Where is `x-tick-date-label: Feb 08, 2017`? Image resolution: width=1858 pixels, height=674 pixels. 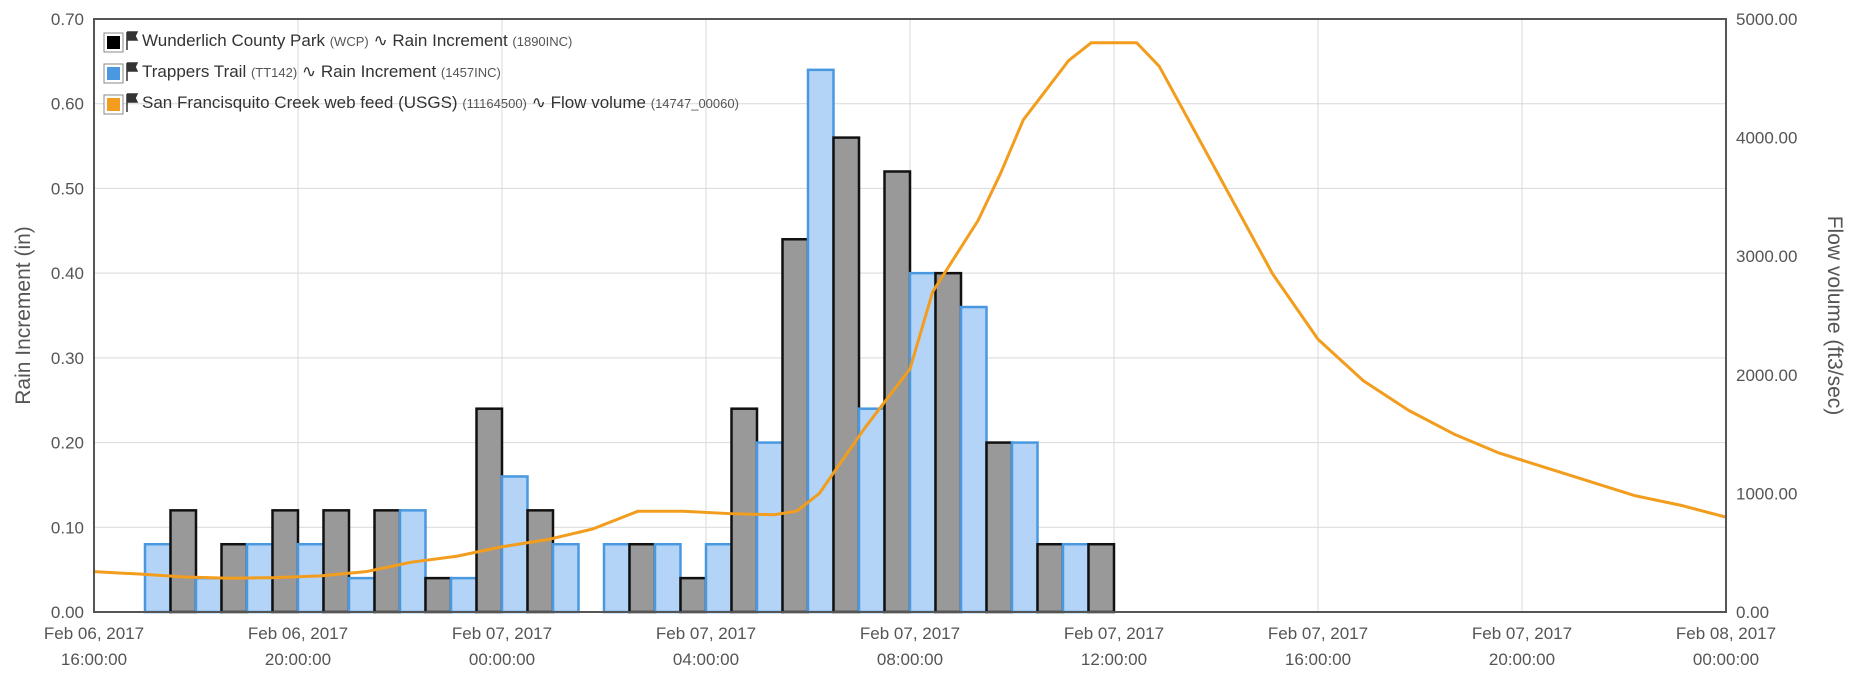
x-tick-date-label: Feb 08, 2017 is located at coordinates (1726, 633).